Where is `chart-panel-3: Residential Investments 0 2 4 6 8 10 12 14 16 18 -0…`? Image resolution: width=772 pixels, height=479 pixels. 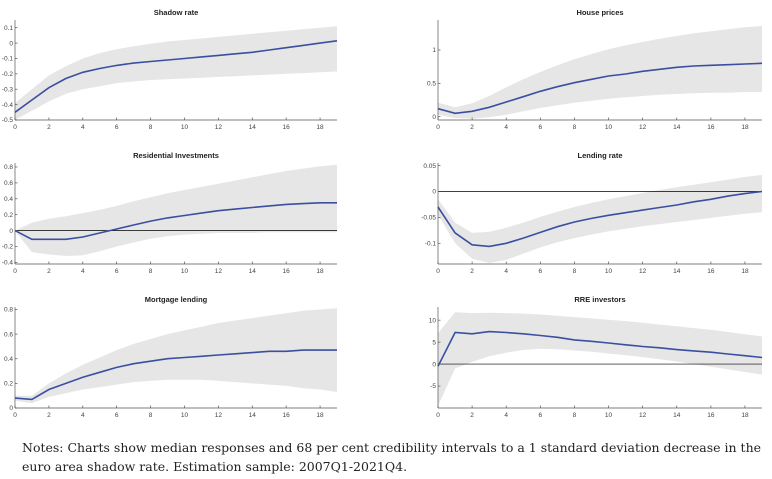 chart-panel-3: Residential Investments 0 2 4 6 8 10 12 14 16 18 -0… is located at coordinates (169, 213).